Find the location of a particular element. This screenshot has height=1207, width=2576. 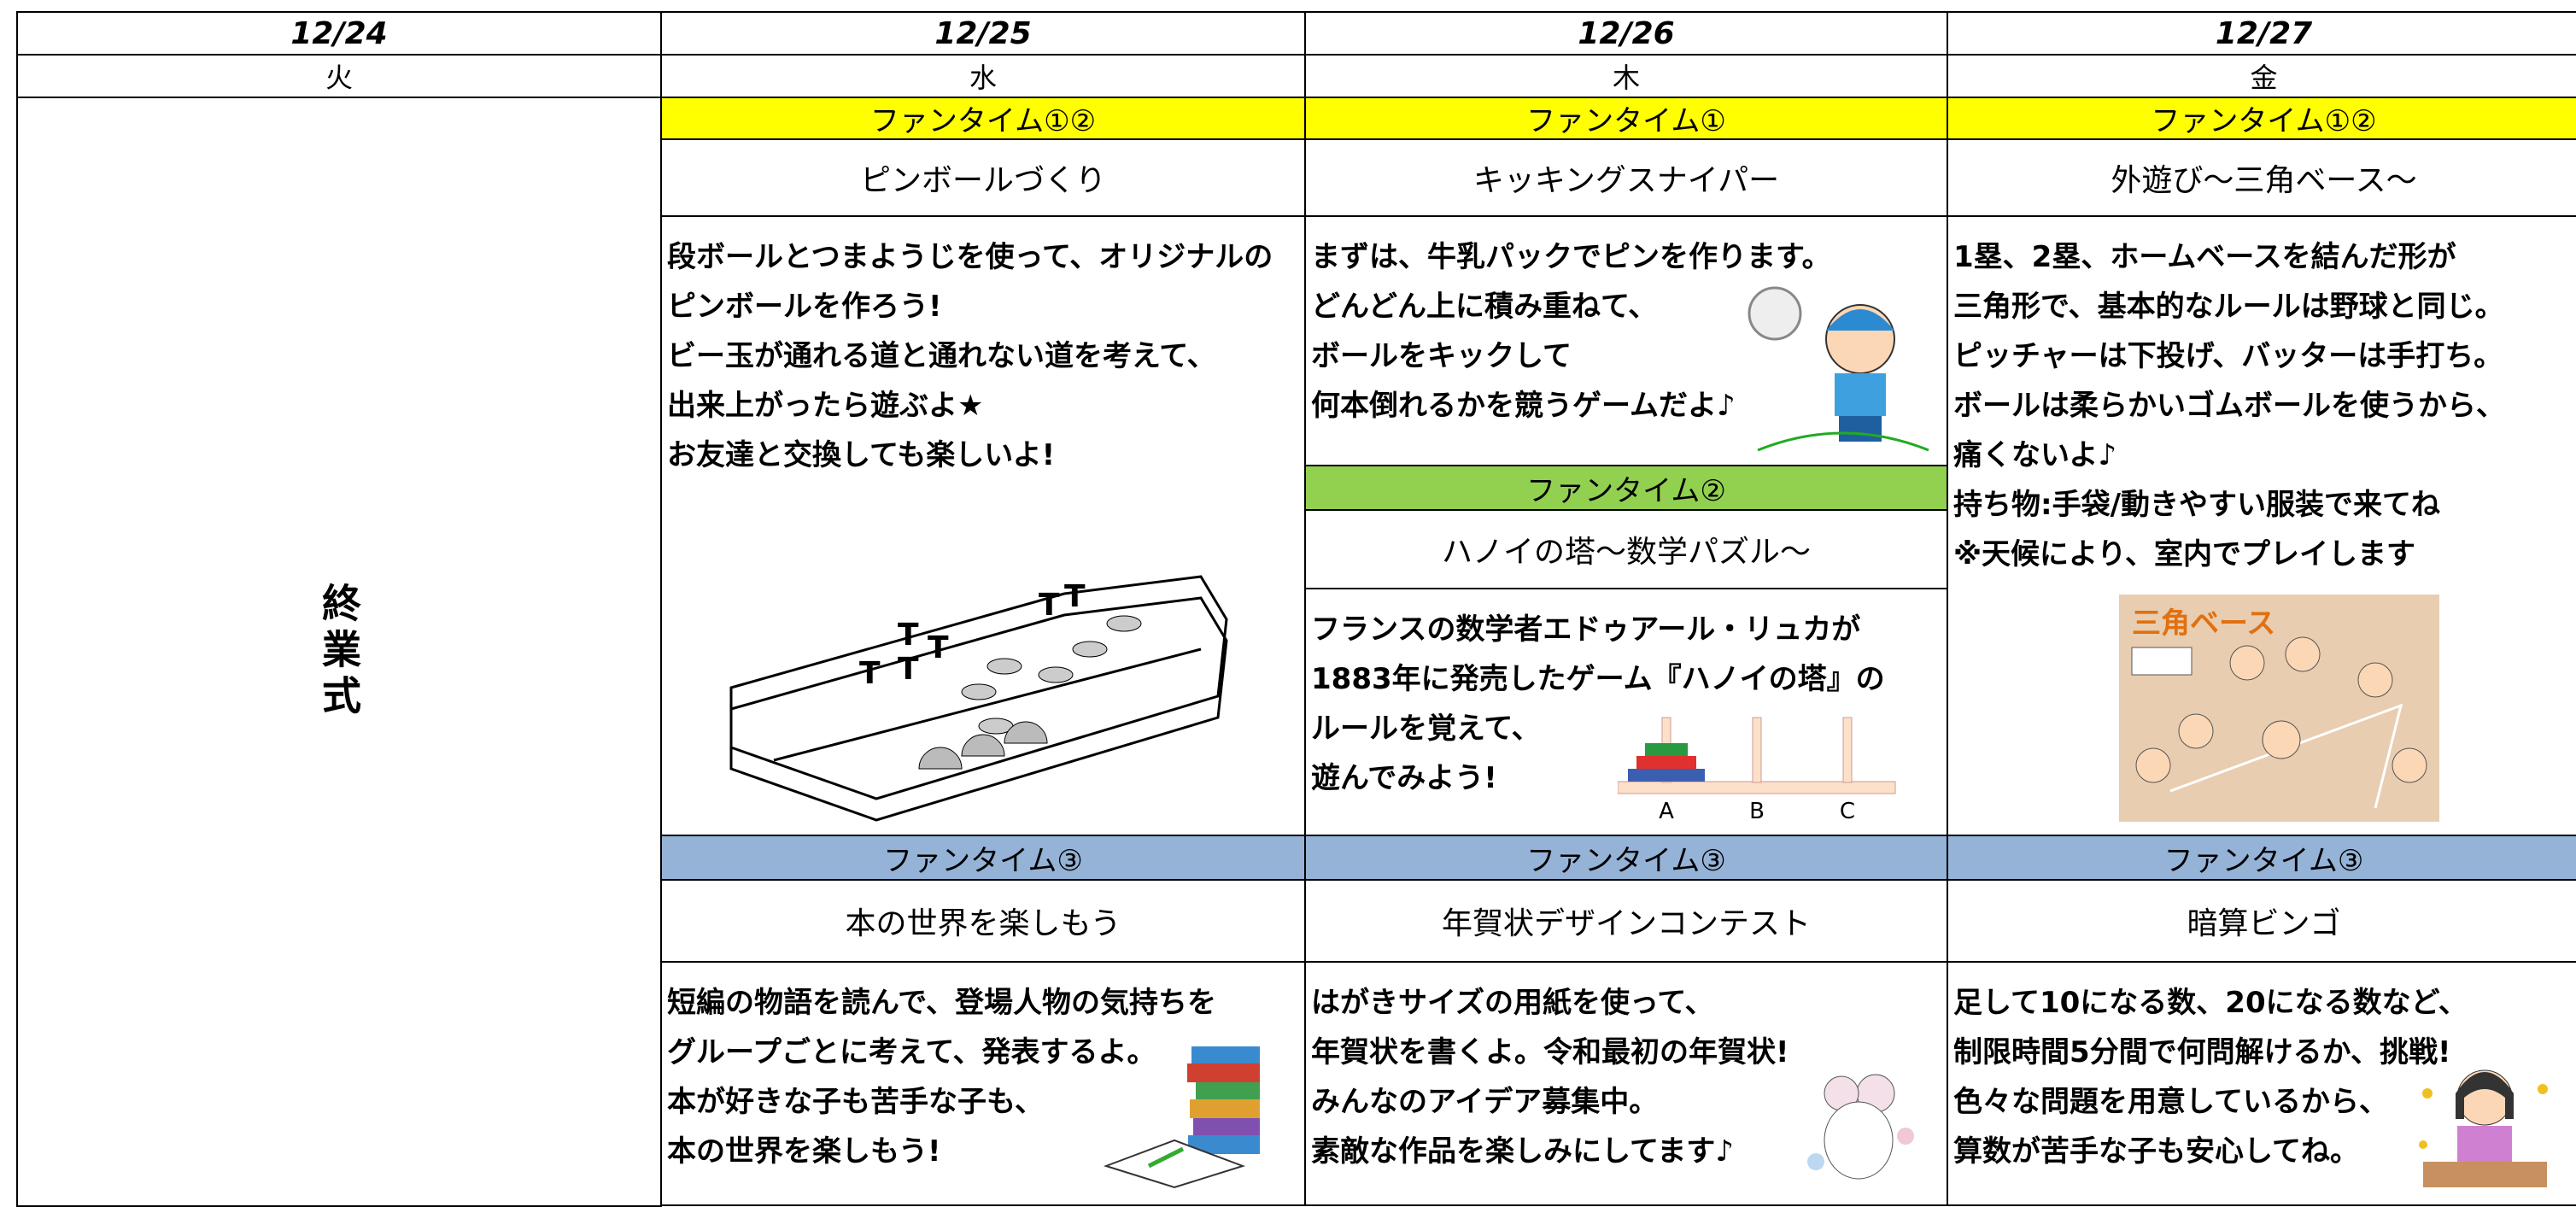

description-line: 本の世界を楽しもう! is located at coordinates (804, 1151).